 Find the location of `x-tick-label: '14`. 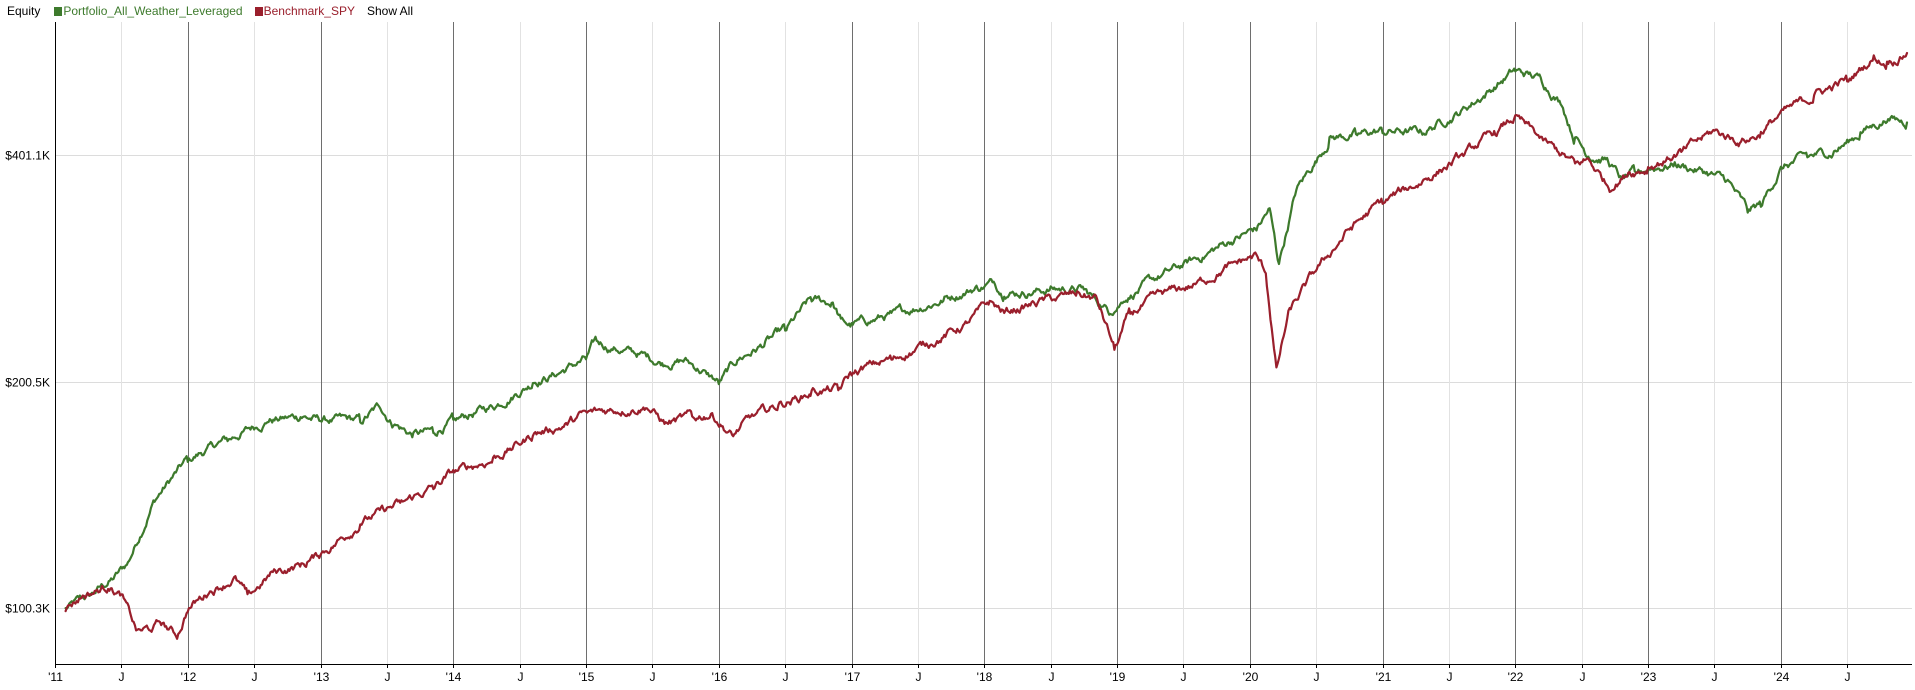

x-tick-label: '14 is located at coordinates (454, 677).